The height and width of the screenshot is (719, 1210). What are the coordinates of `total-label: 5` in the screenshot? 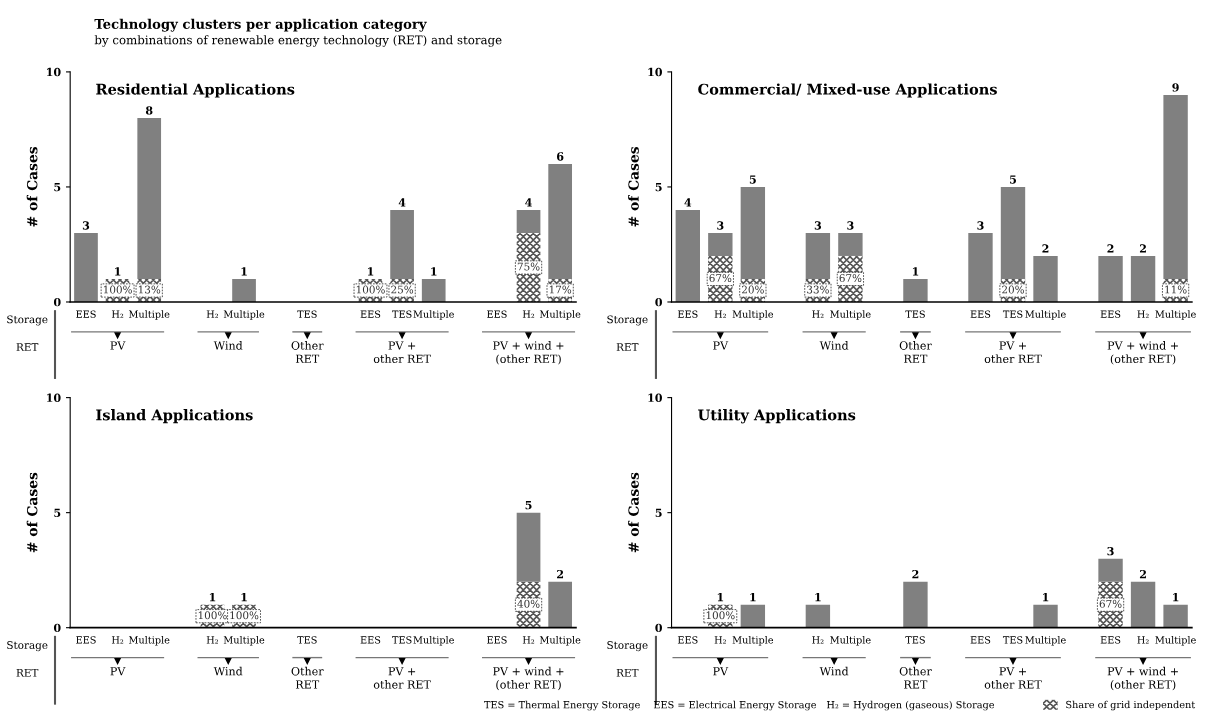 It's located at (752, 179).